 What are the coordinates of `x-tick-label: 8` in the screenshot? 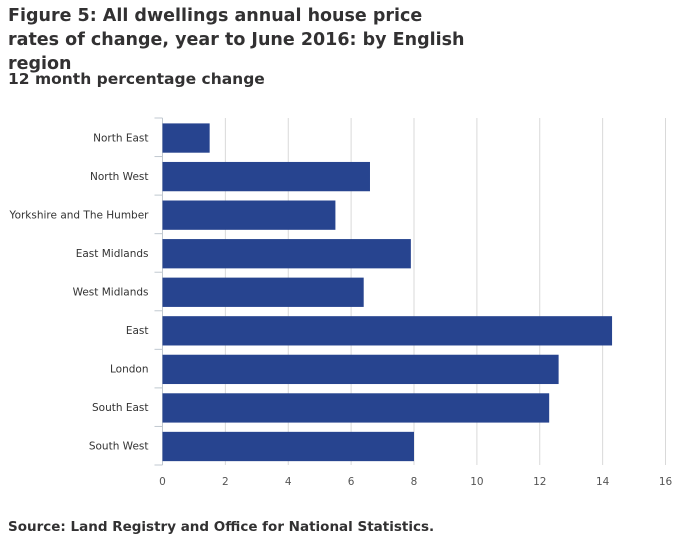 It's located at (414, 482).